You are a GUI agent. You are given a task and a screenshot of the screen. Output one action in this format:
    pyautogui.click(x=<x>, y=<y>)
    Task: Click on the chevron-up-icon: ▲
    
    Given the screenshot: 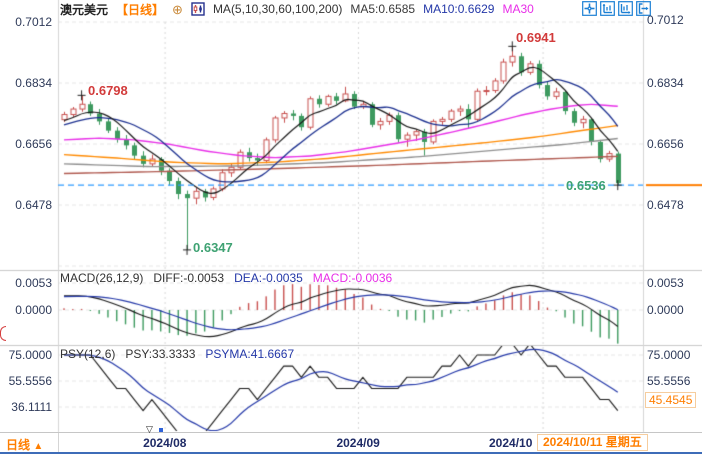 What is the action you would take?
    pyautogui.click(x=38, y=446)
    